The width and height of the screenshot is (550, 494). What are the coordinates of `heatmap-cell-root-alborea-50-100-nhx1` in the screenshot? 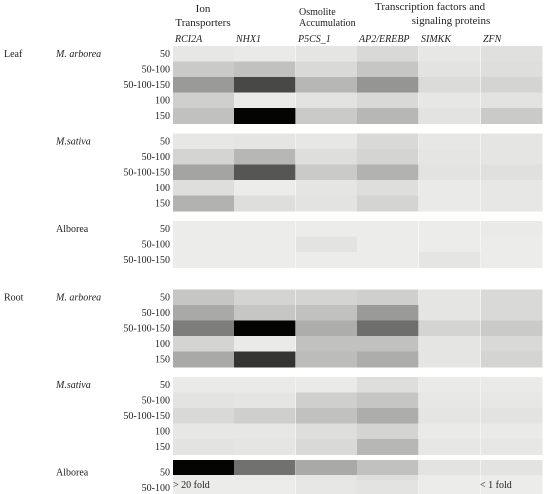 It's located at (265, 487).